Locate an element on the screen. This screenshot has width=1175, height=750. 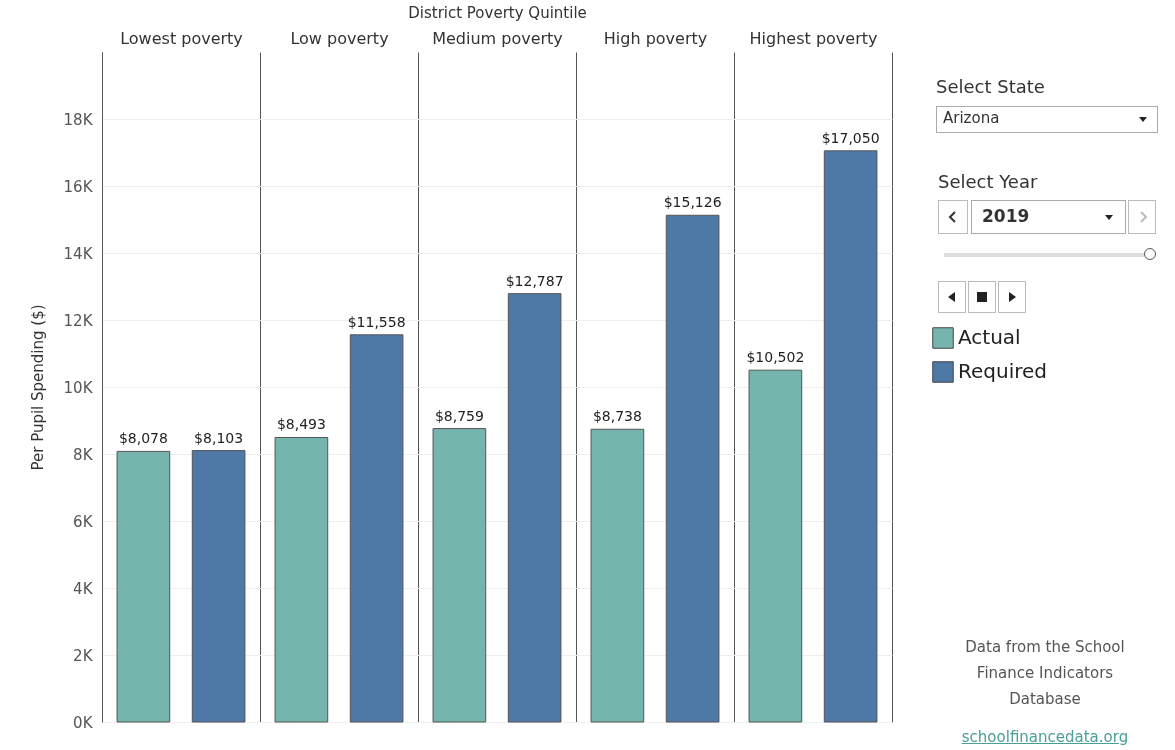
y-tick-label: 2K is located at coordinates (83, 655).